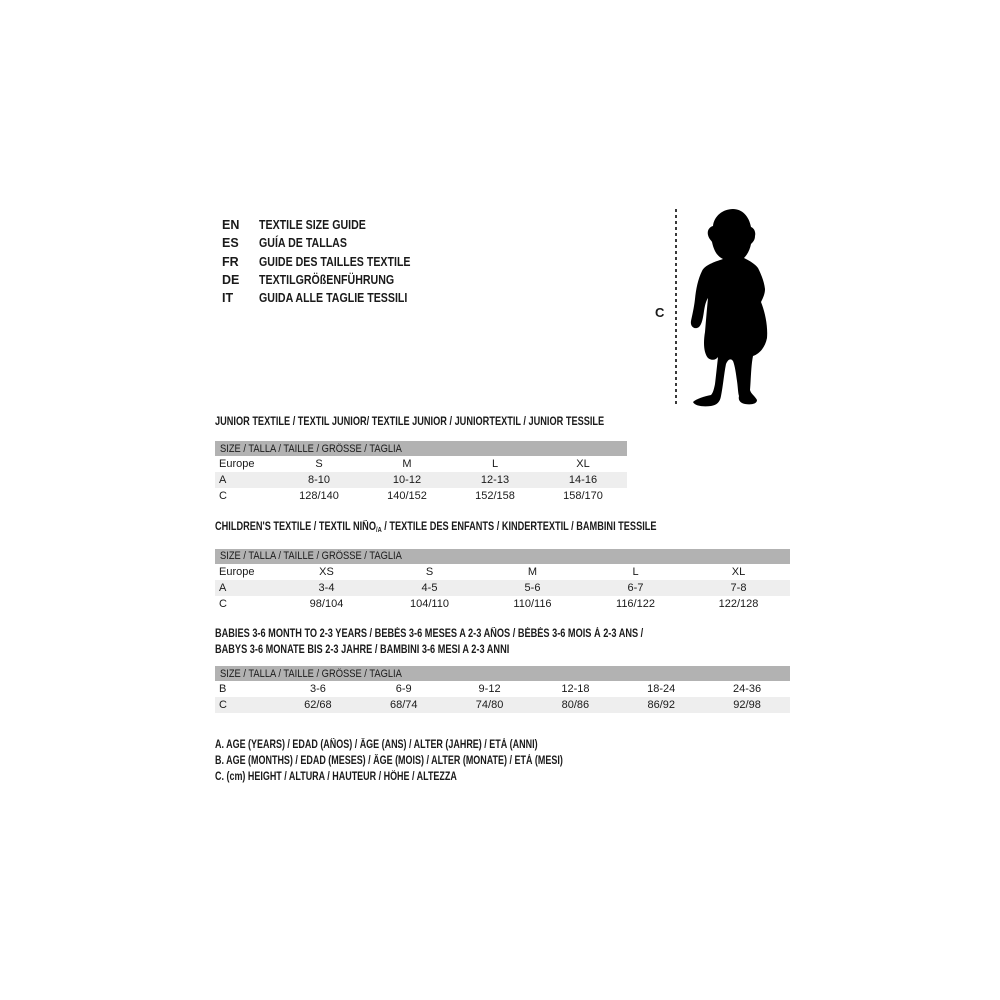 Image resolution: width=1000 pixels, height=1000 pixels. I want to click on age-cell: 3-4, so click(326, 587).